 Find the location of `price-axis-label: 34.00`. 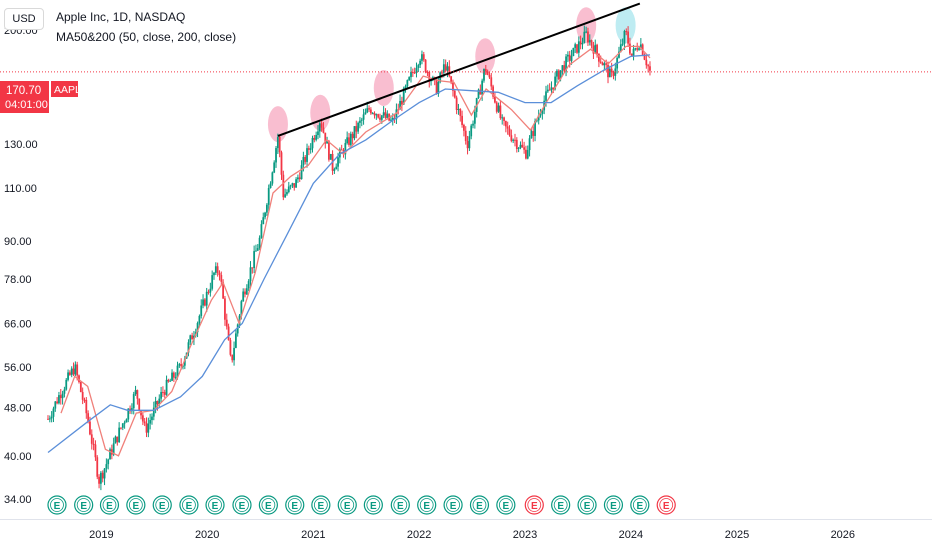

price-axis-label: 34.00 is located at coordinates (18, 500).